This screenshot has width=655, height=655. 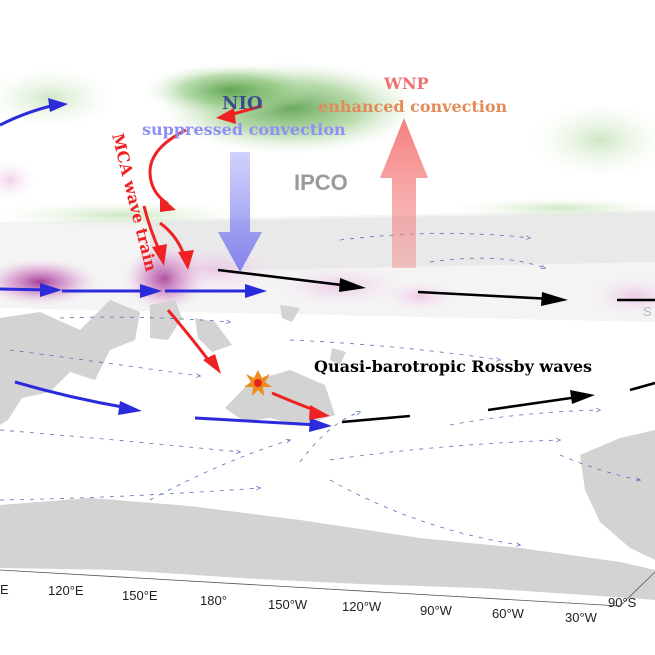 What do you see at coordinates (240, 212) in the screenshot?
I see `descent-arrow` at bounding box center [240, 212].